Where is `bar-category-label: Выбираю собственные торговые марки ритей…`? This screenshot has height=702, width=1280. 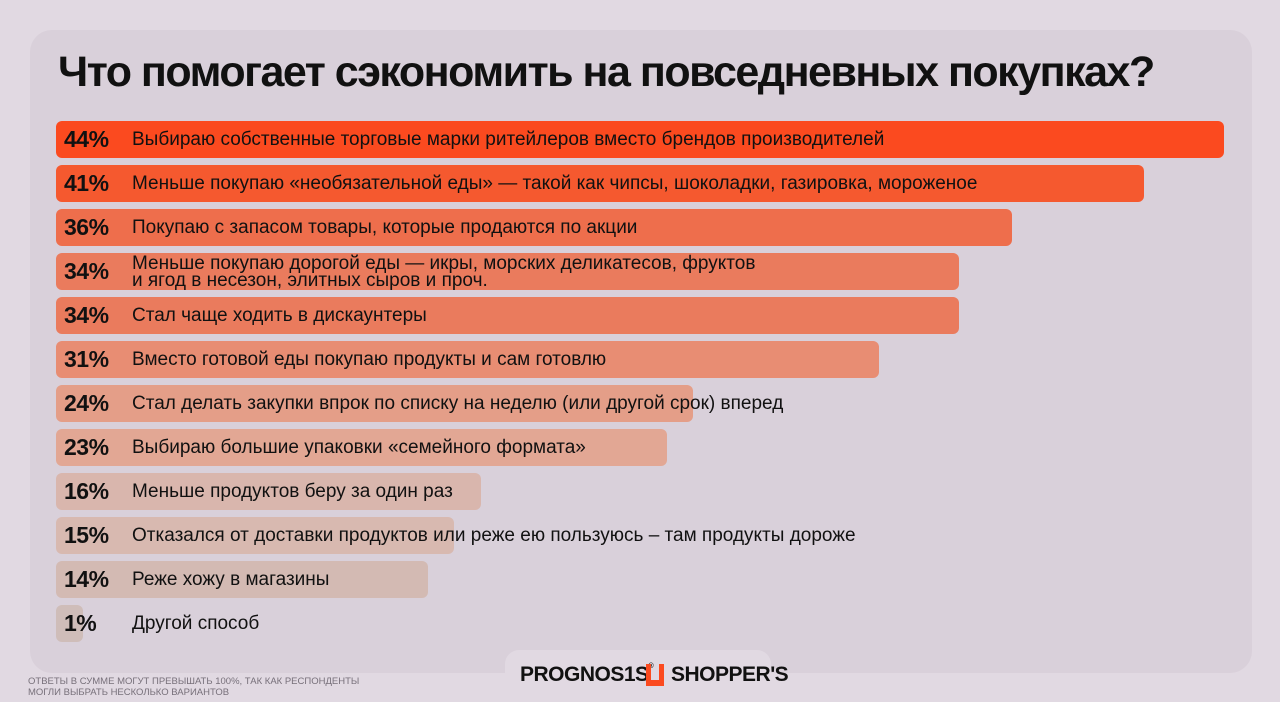
bar-category-label: Выбираю собственные торговые марки ритей… is located at coordinates (508, 139).